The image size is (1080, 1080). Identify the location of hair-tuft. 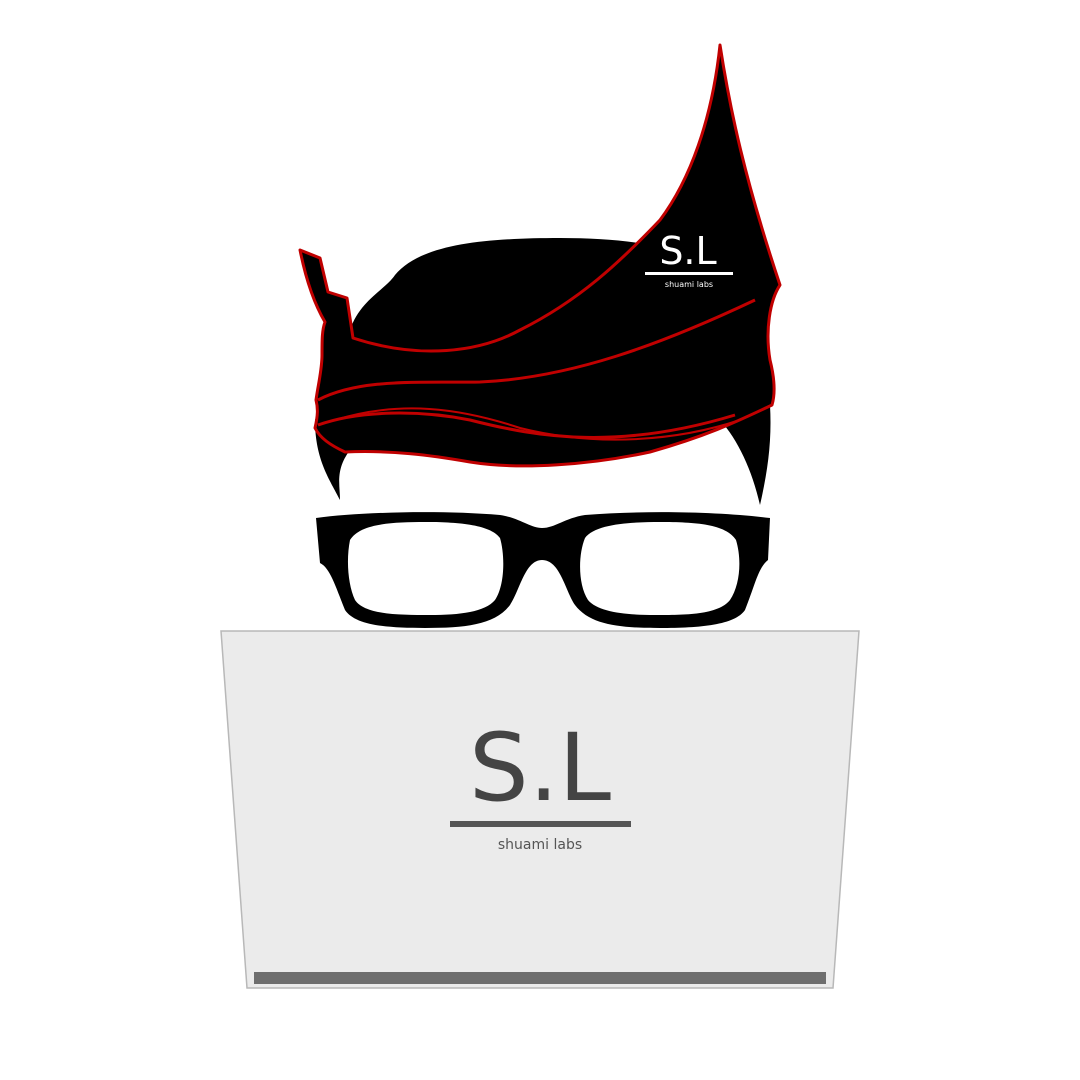
(389, 298).